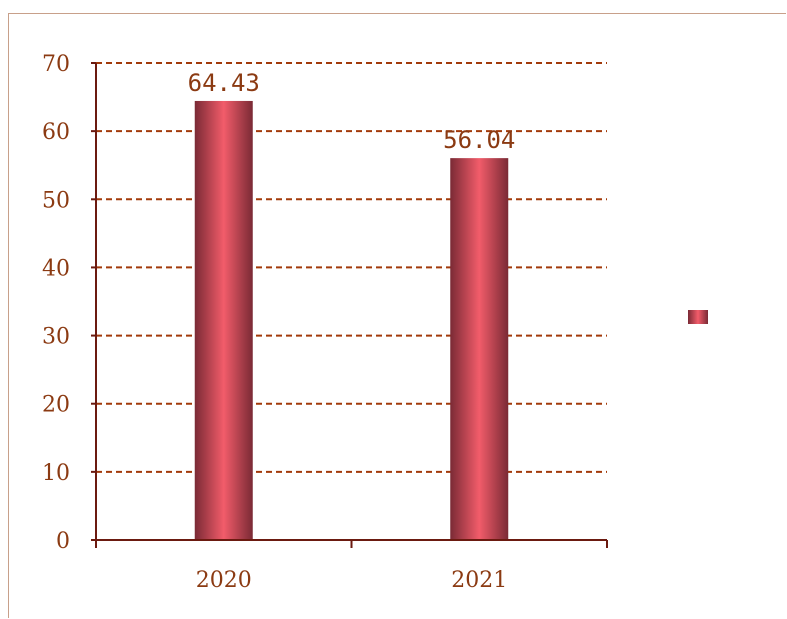  What do you see at coordinates (698, 317) in the screenshot?
I see `legend-swatch` at bounding box center [698, 317].